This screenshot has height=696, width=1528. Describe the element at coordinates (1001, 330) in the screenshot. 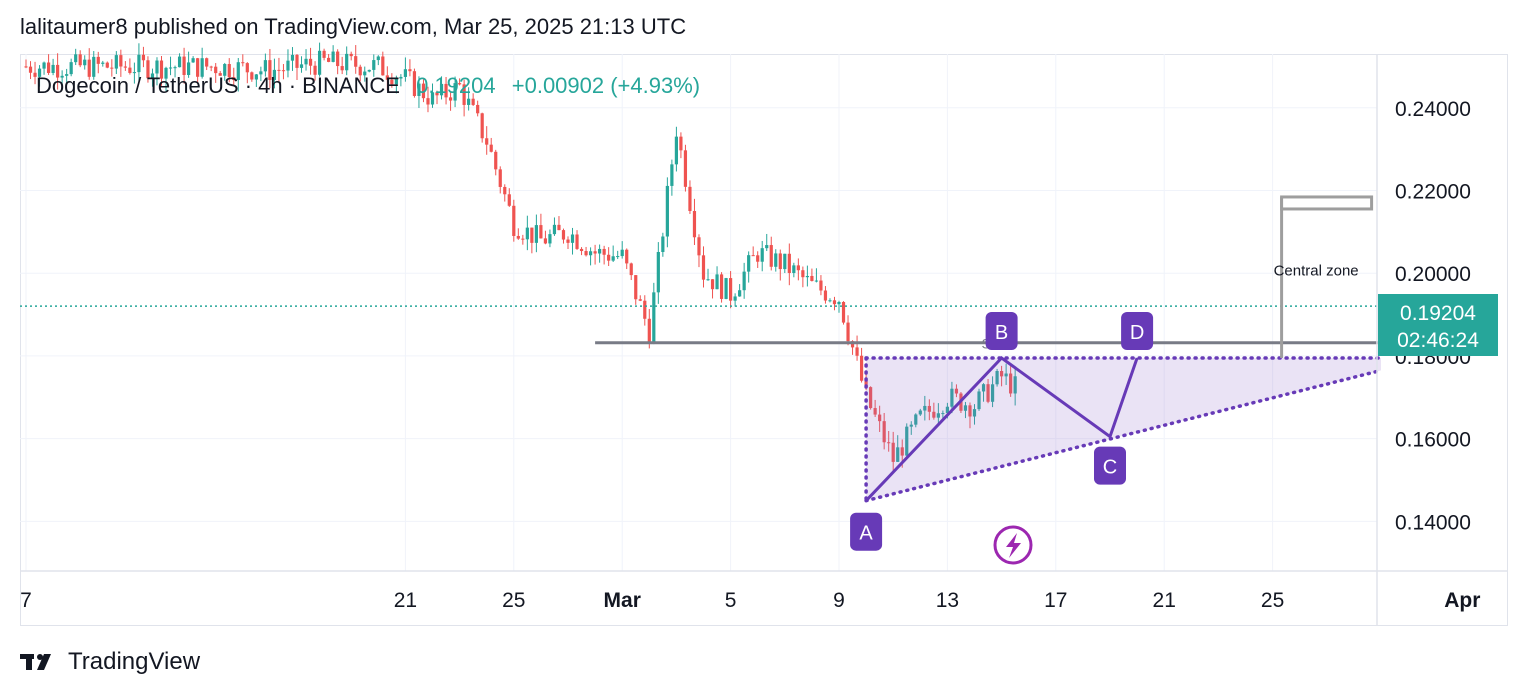

I see `point-b-badge: B` at that location.